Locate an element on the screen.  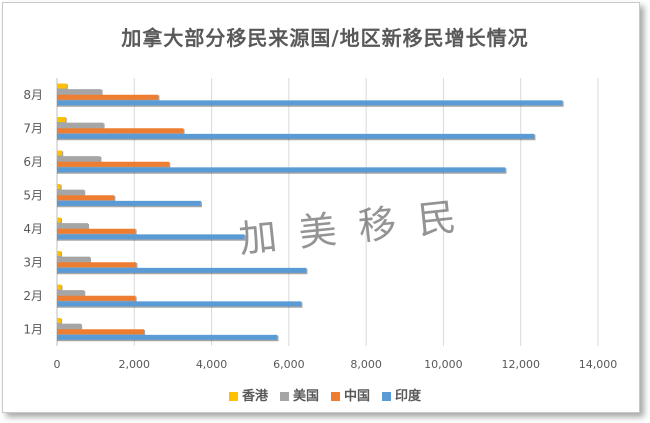
bar-美国-2月 is located at coordinates (71, 293).